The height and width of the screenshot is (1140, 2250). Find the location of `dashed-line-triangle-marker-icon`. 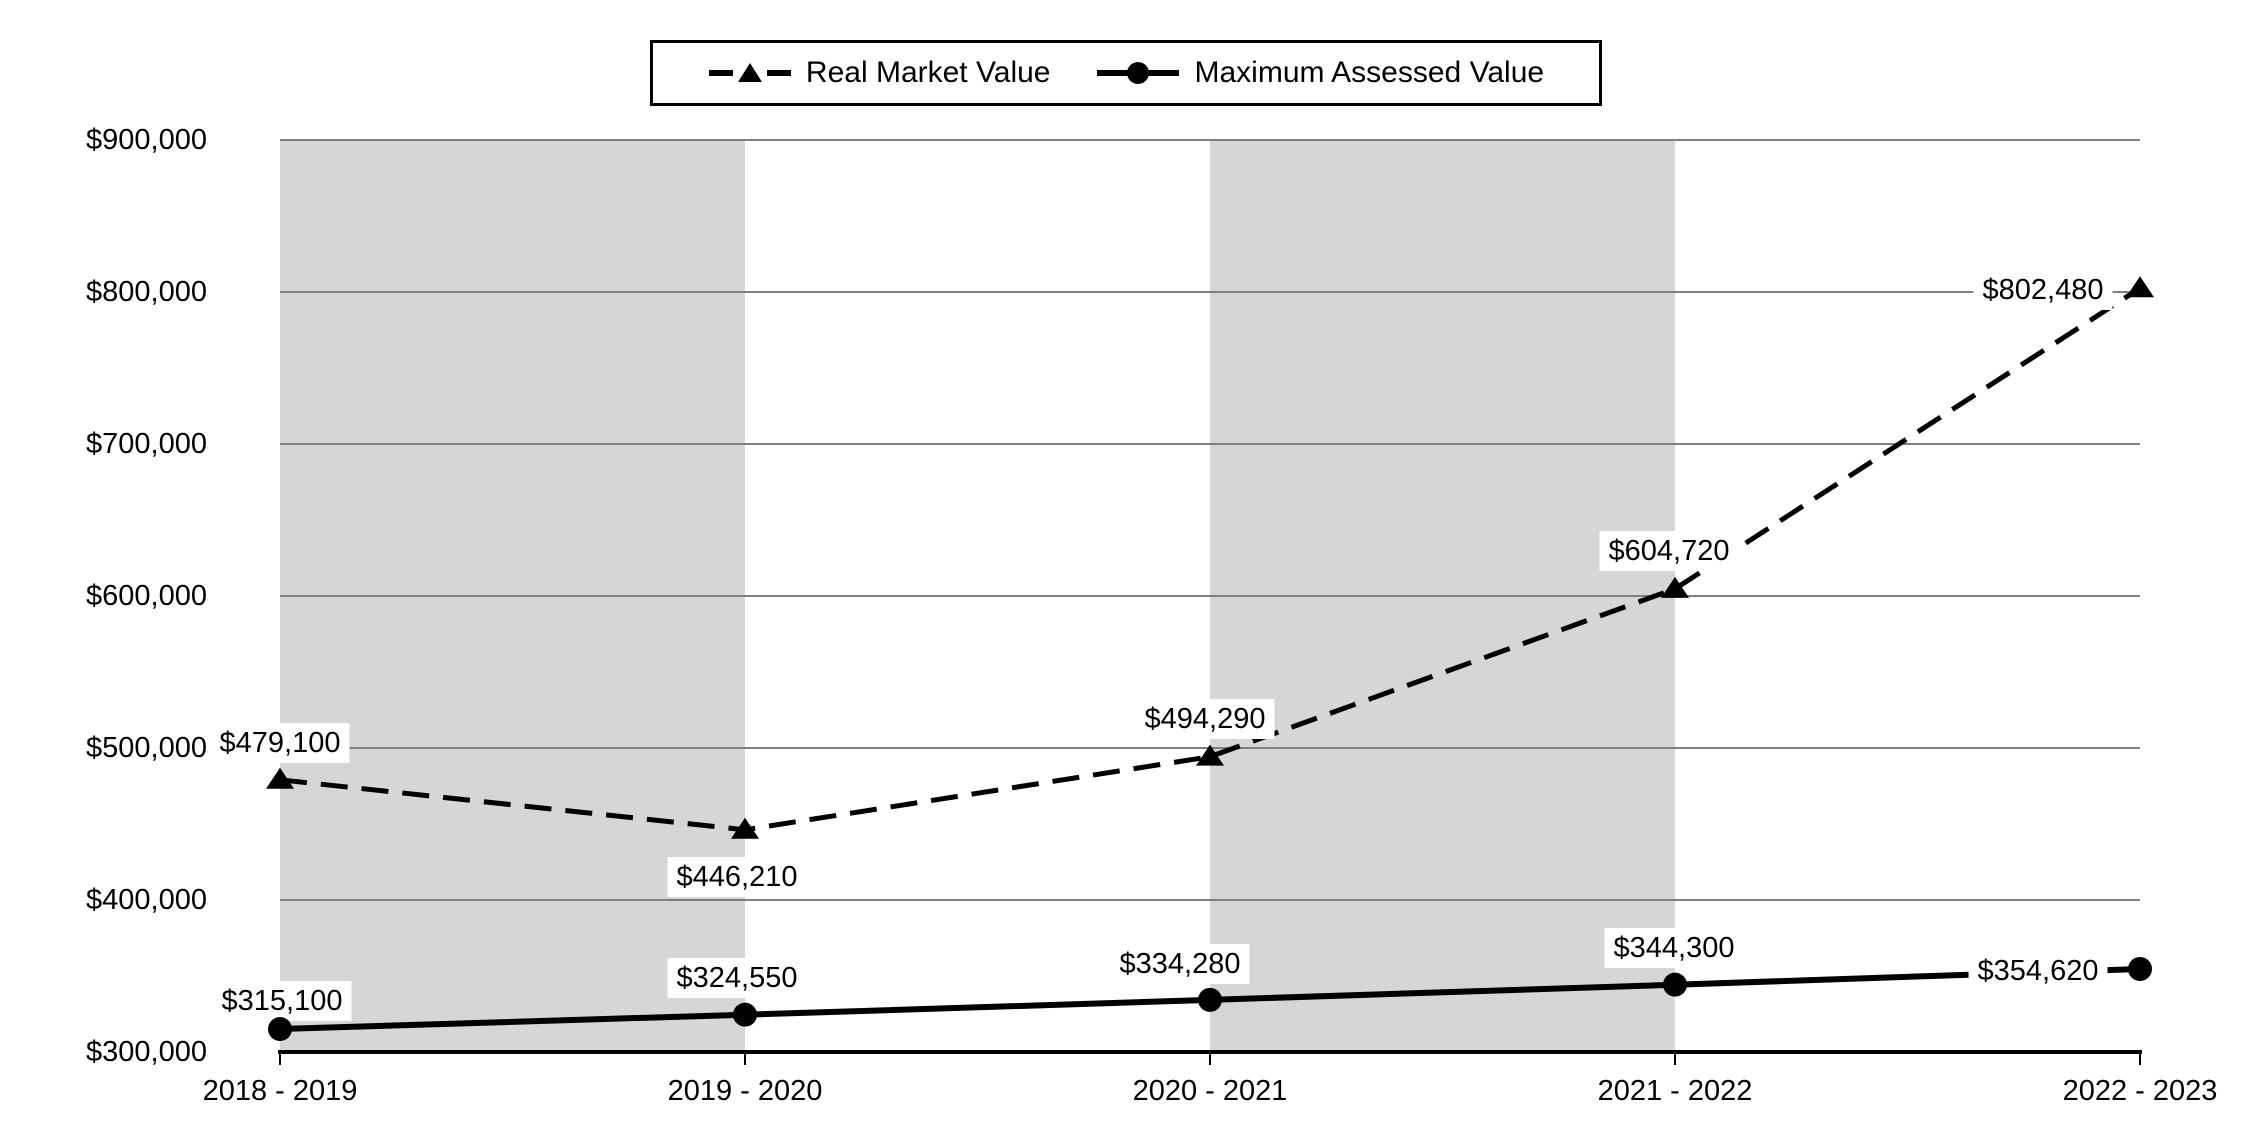

dashed-line-triangle-marker-icon is located at coordinates (749, 72).